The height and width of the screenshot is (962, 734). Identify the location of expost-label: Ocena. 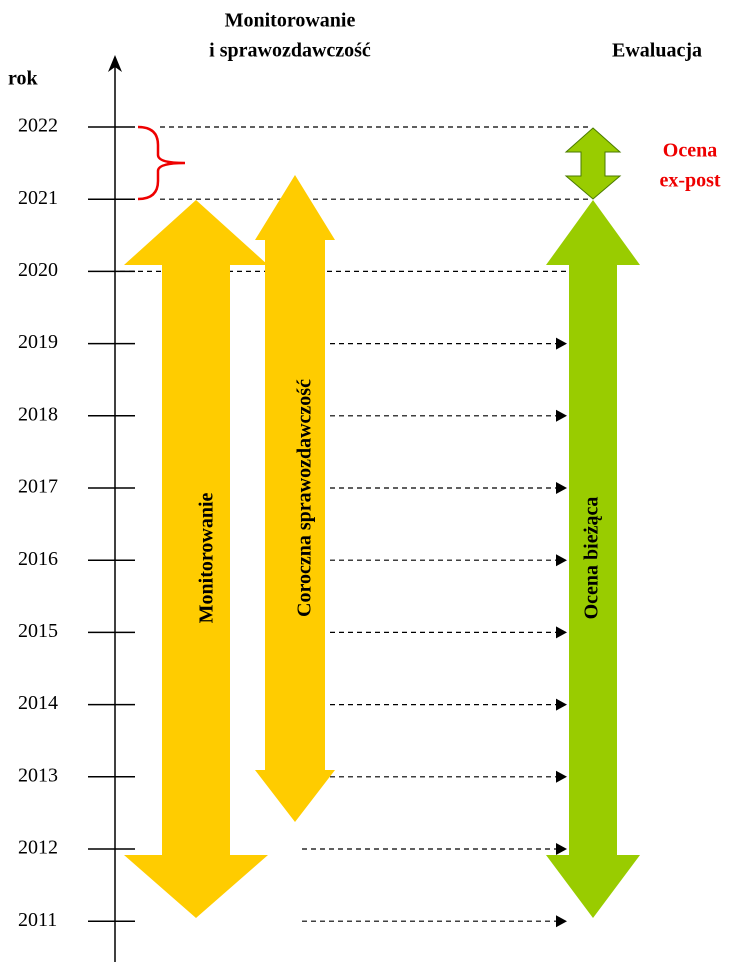
(690, 151).